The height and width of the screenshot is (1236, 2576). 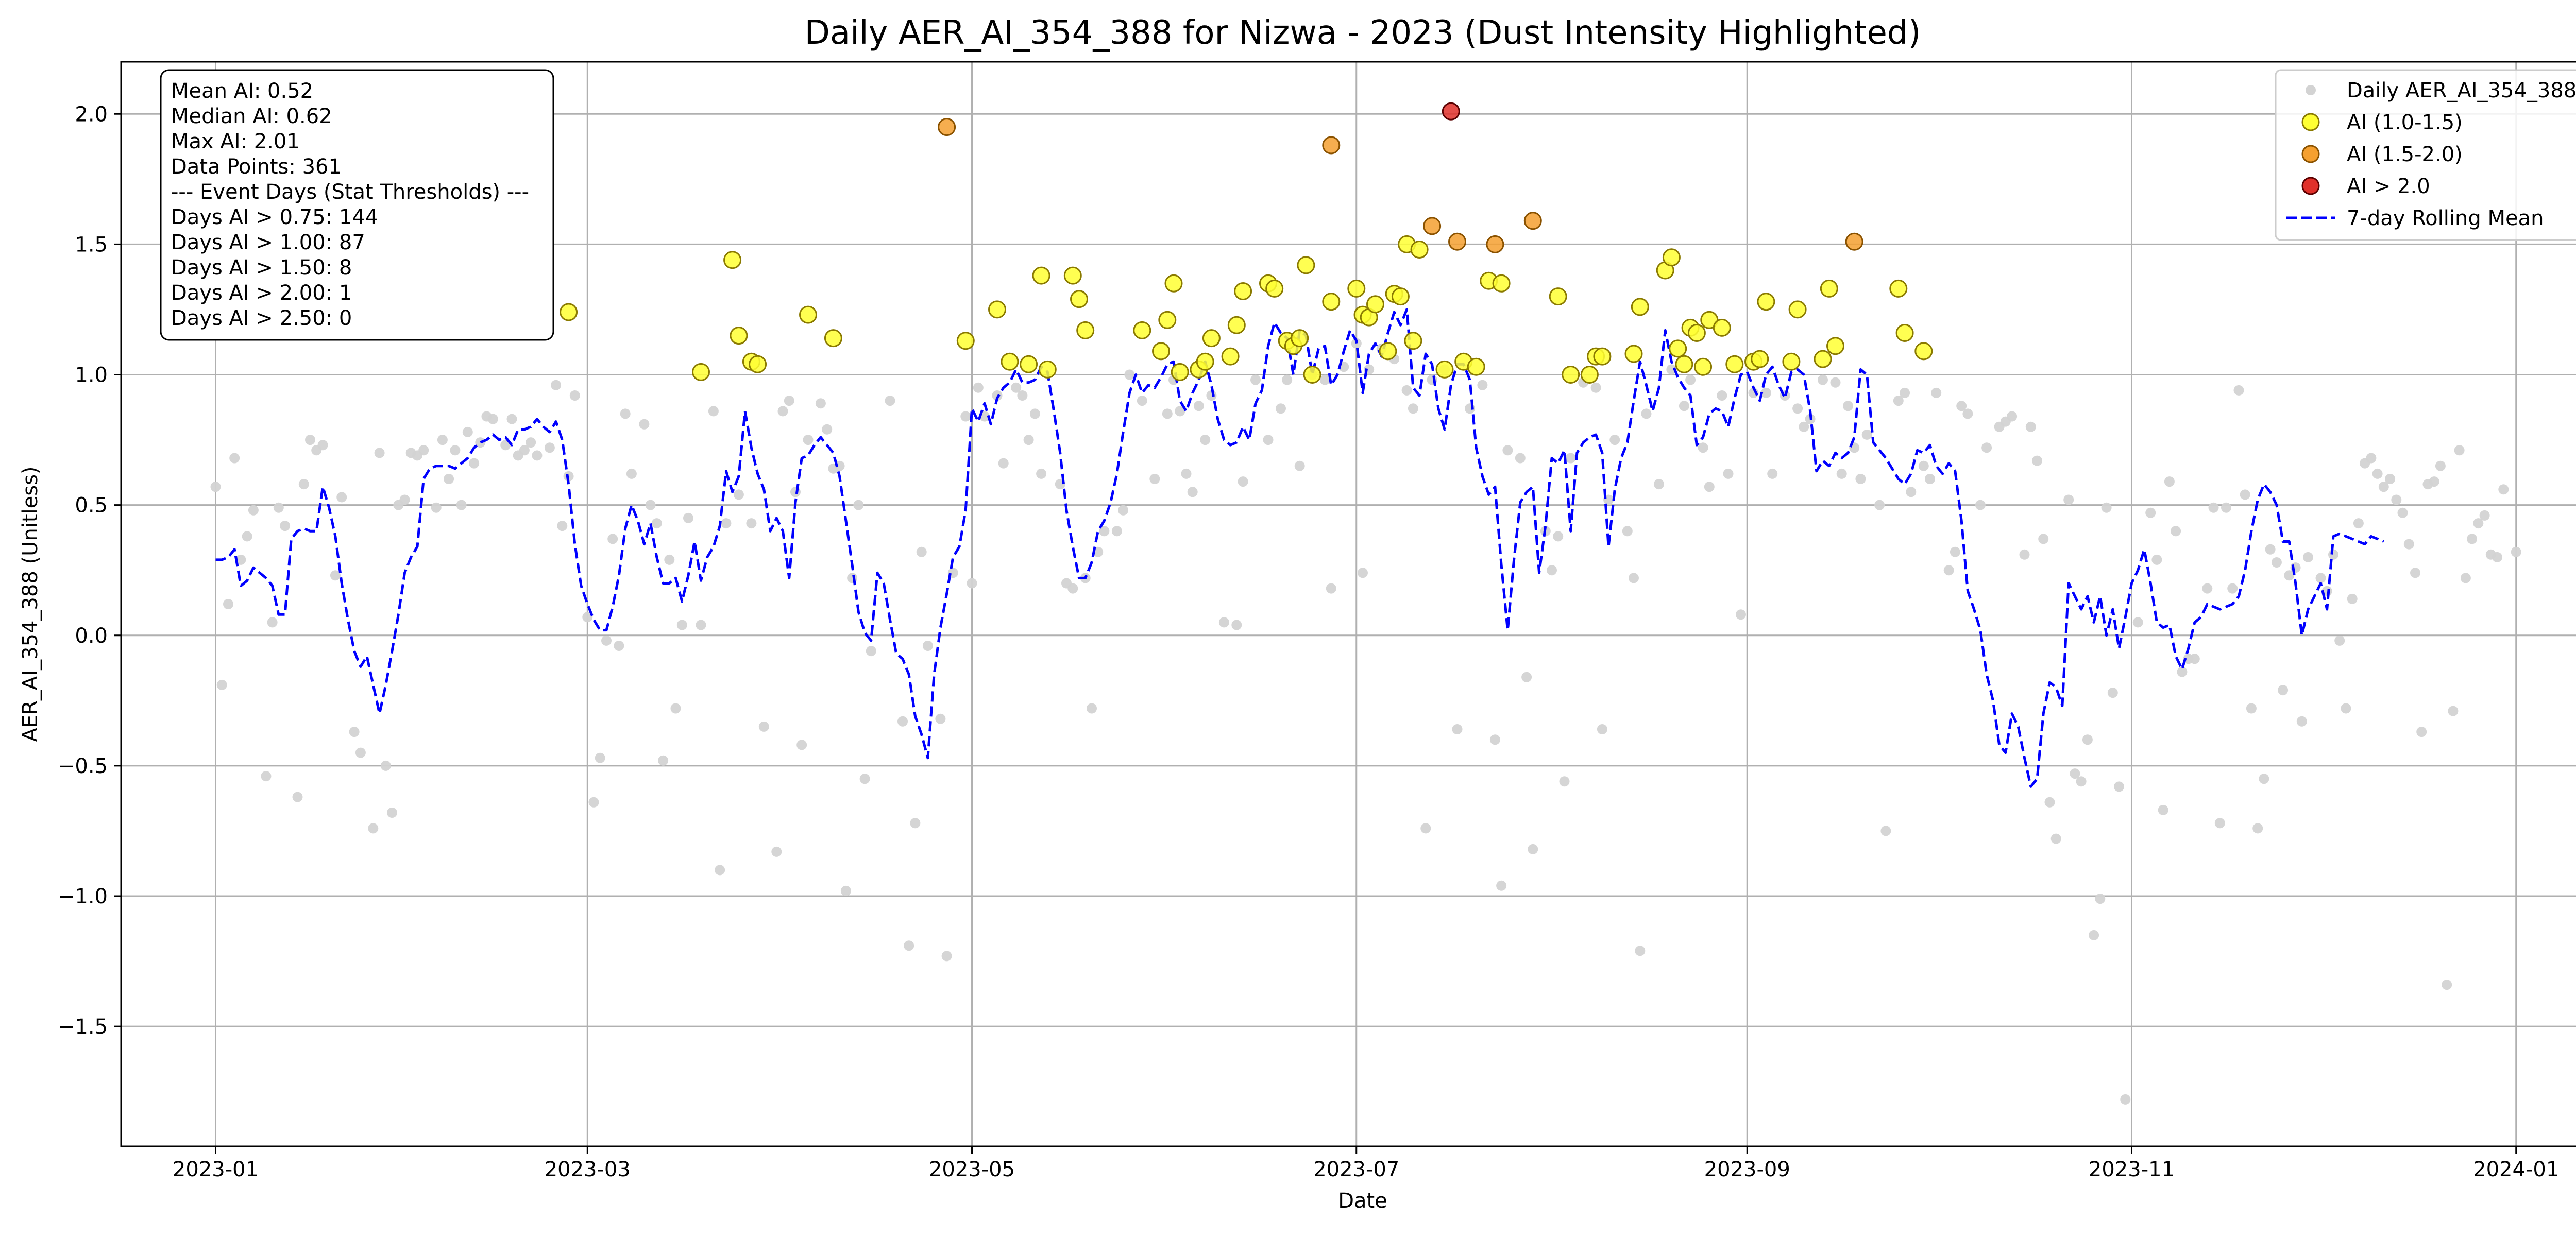 I want to click on legend-frame, so click(x=2425, y=155).